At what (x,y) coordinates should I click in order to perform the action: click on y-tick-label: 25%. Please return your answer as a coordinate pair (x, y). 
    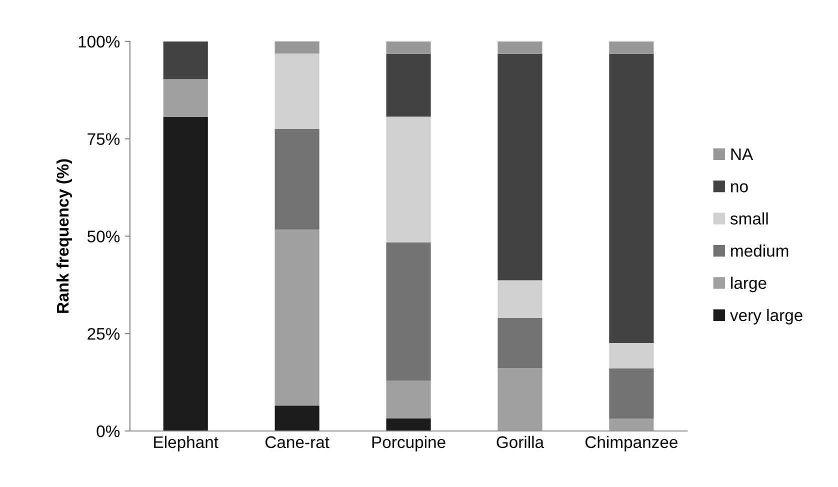
    Looking at the image, I should click on (104, 334).